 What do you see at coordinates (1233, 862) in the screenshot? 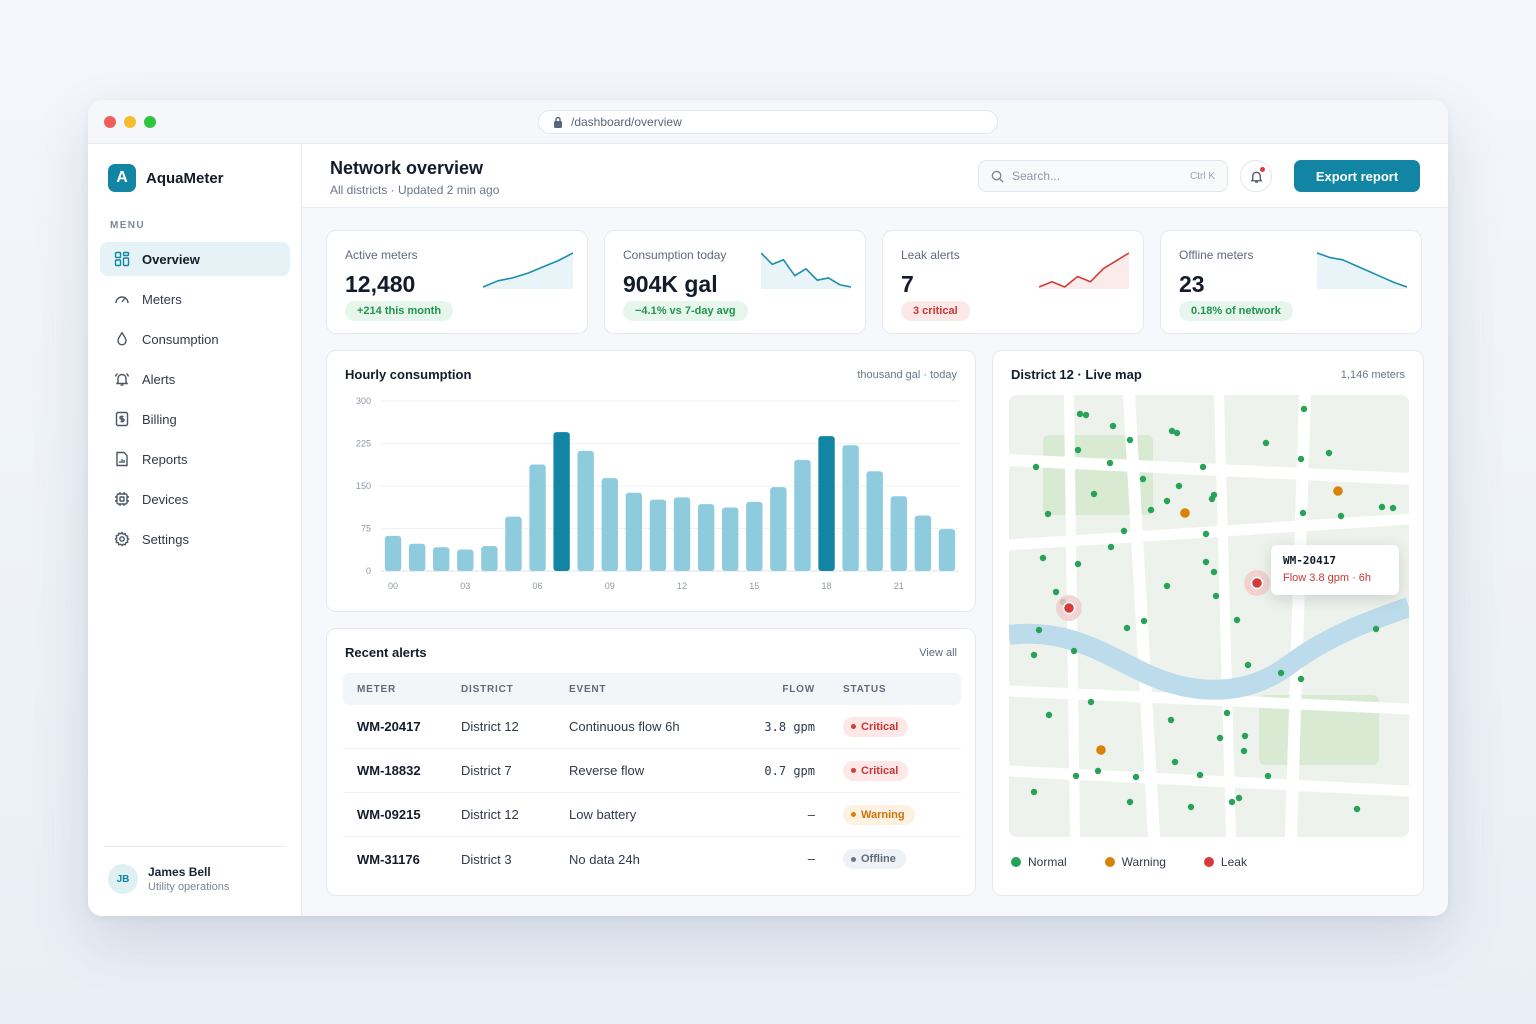
I see `legend-label: Leak` at bounding box center [1233, 862].